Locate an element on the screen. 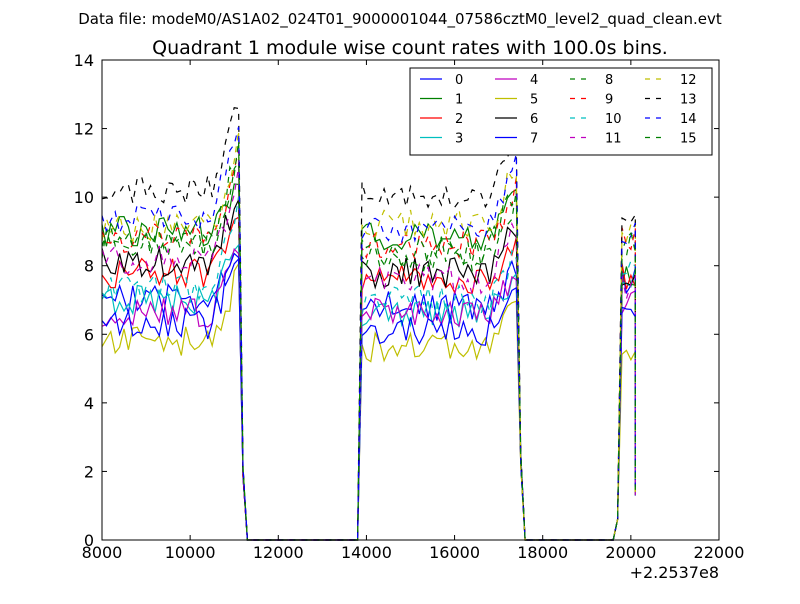  legend-label: 0 is located at coordinates (459, 80).